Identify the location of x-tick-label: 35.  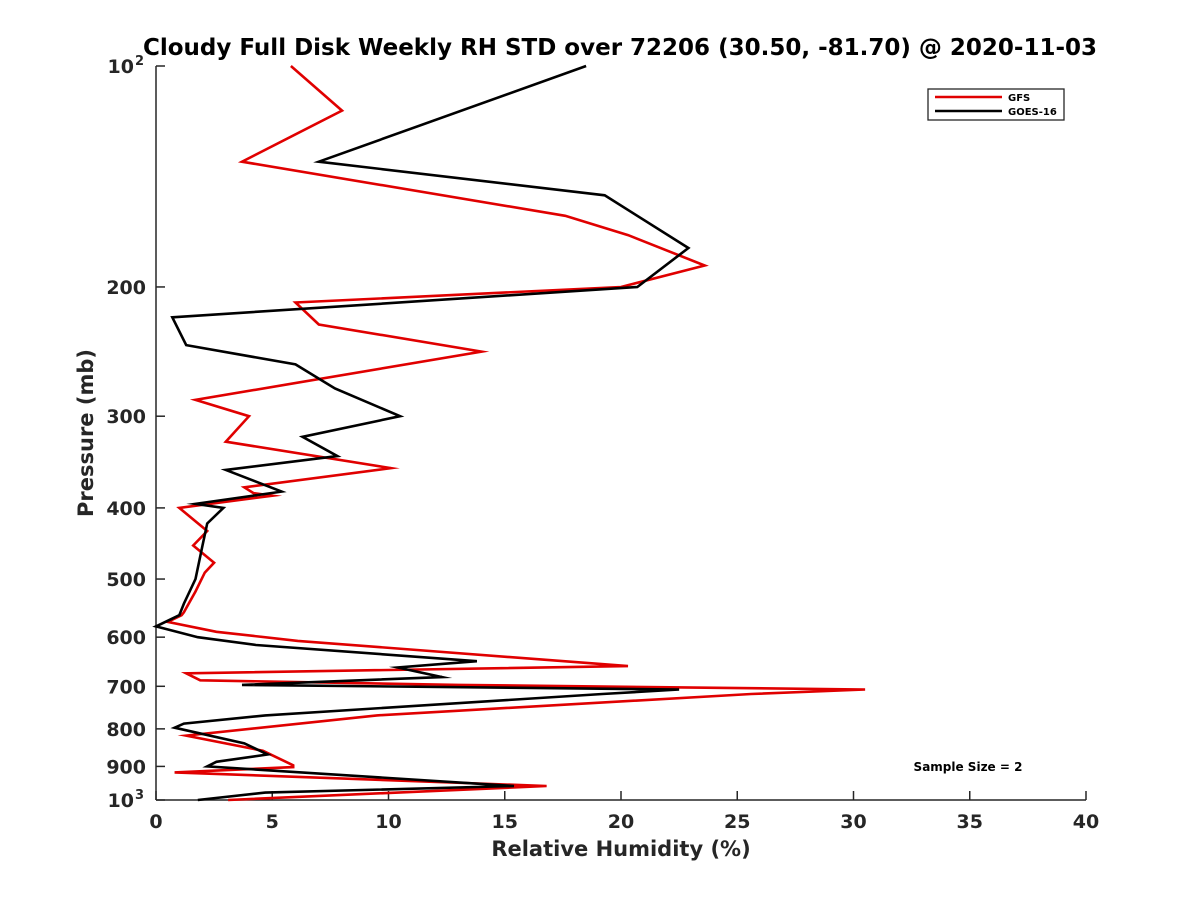
(970, 822).